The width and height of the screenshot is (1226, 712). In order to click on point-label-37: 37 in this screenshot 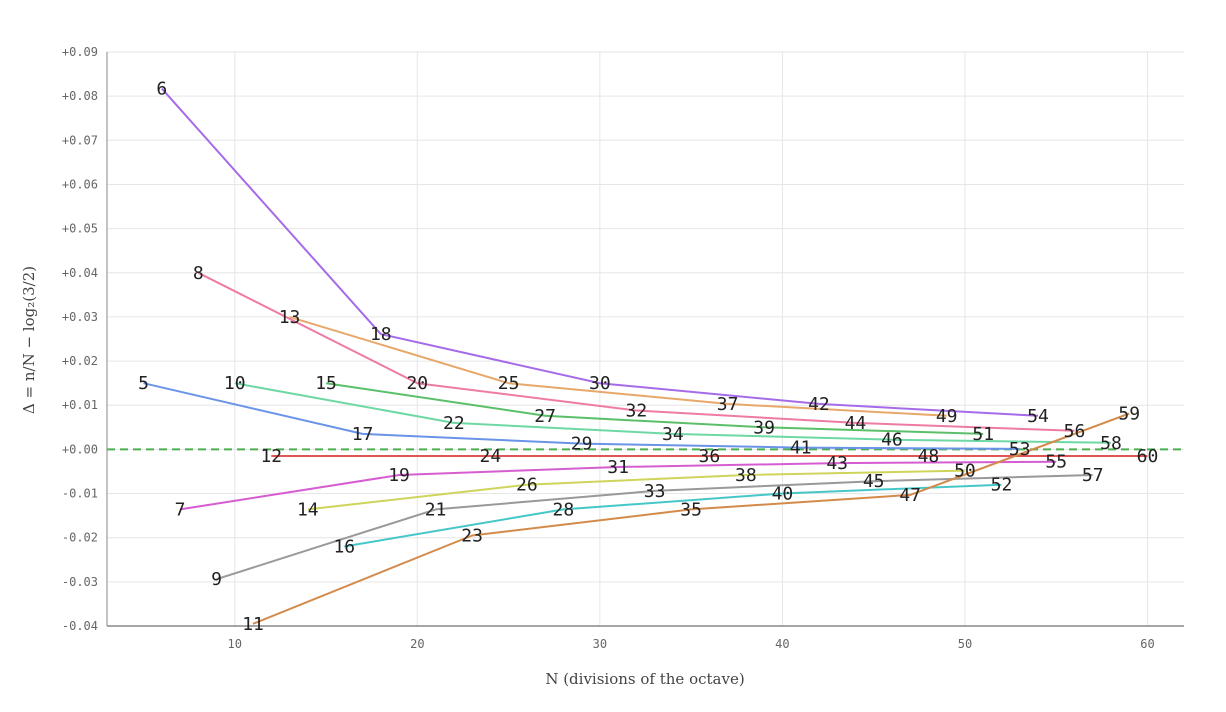, I will do `click(728, 404)`.